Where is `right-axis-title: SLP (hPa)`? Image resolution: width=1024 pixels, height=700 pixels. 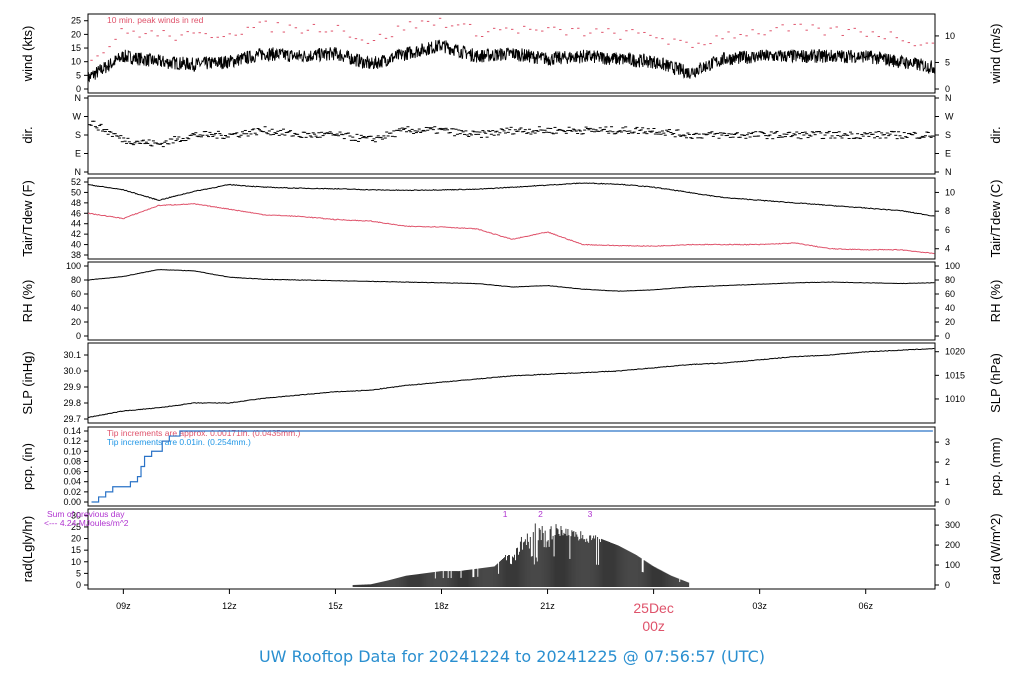 right-axis-title: SLP (hPa) is located at coordinates (995, 383).